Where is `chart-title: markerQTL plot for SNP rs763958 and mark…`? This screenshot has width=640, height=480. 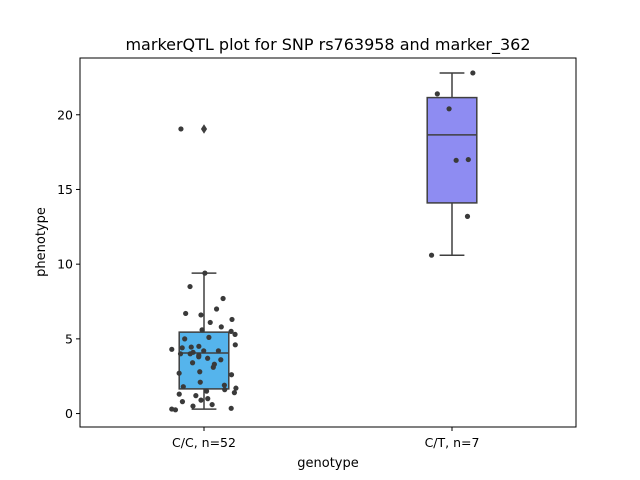 chart-title: markerQTL plot for SNP rs763958 and mark… is located at coordinates (327, 45).